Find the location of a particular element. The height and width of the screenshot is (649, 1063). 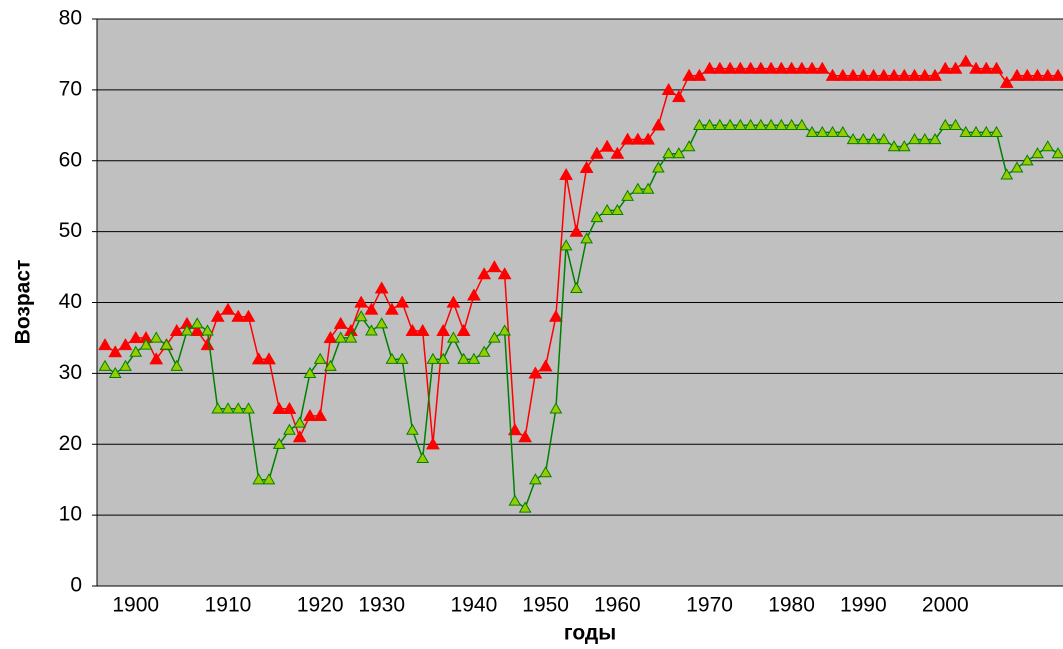

y-tick-label: 30 is located at coordinates (70, 372).